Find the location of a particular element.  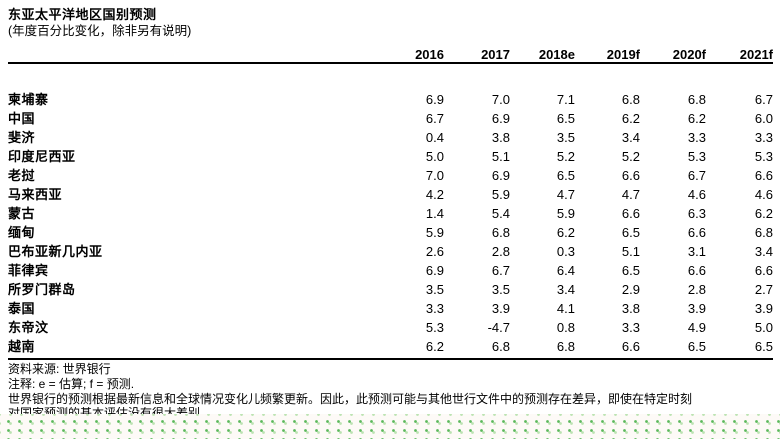

table-row-philippines: 菲律宾 6.9 6.7 6.4 6.5 6.6 6.6 is located at coordinates (390, 268).